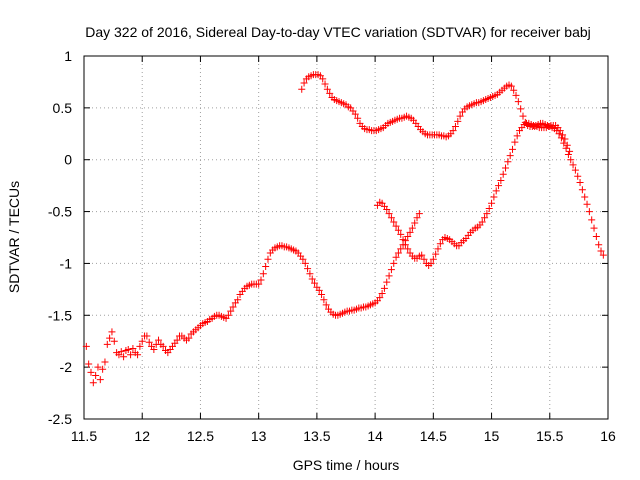 The height and width of the screenshot is (480, 640). What do you see at coordinates (60, 419) in the screenshot?
I see `y-tick-label: -2.5` at bounding box center [60, 419].